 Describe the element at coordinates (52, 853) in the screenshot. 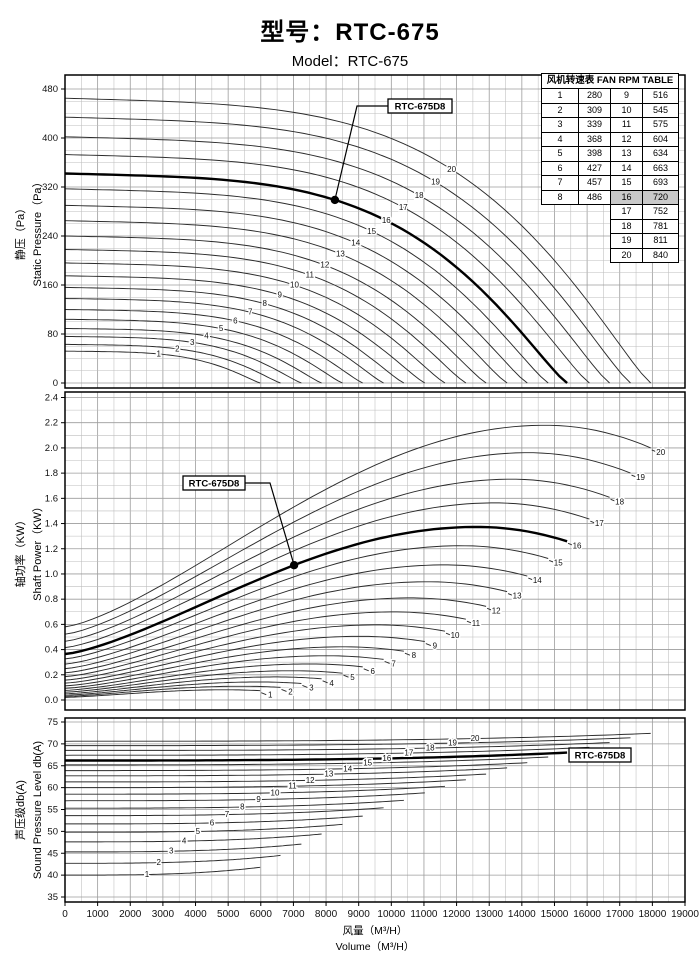

I see `y-tick-label: 45` at that location.